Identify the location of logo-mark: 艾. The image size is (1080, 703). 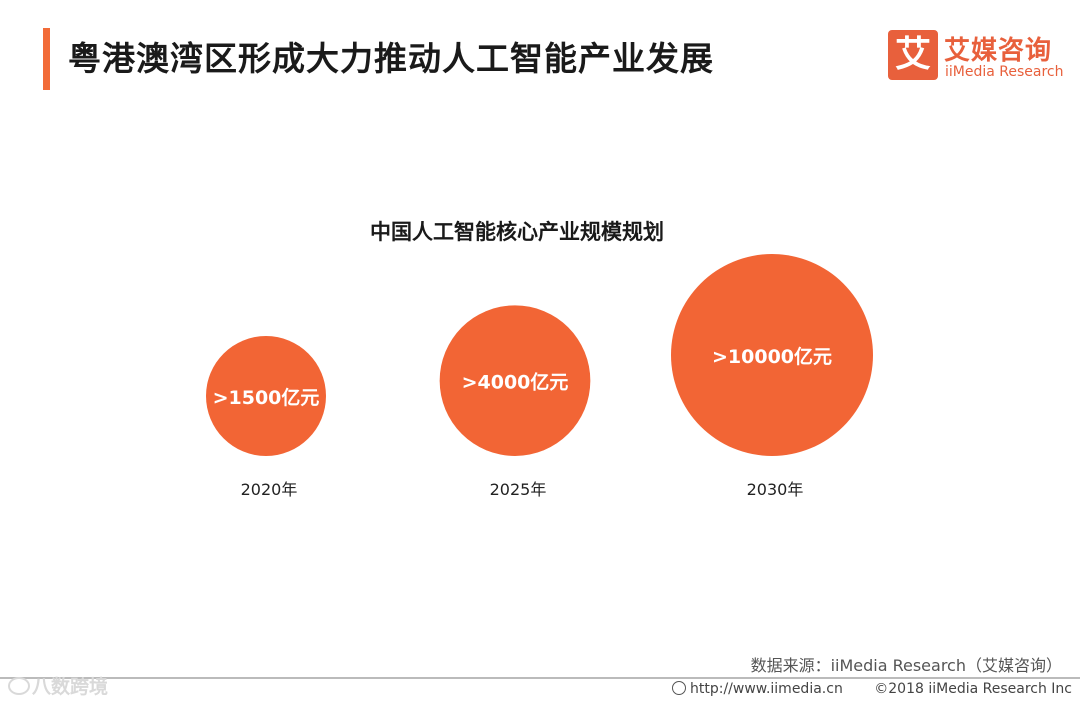
(913, 55).